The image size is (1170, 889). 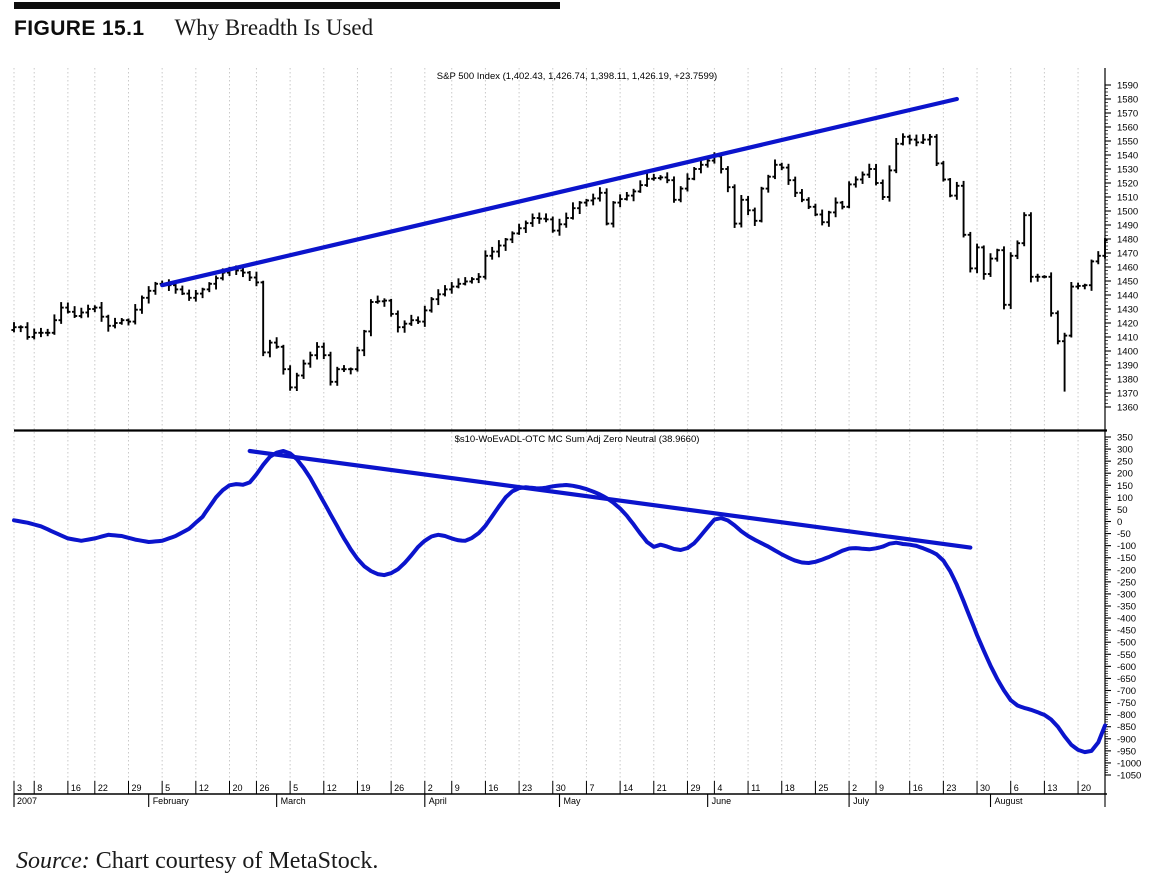 What do you see at coordinates (591, 788) in the screenshot?
I see `svg-text: 7` at bounding box center [591, 788].